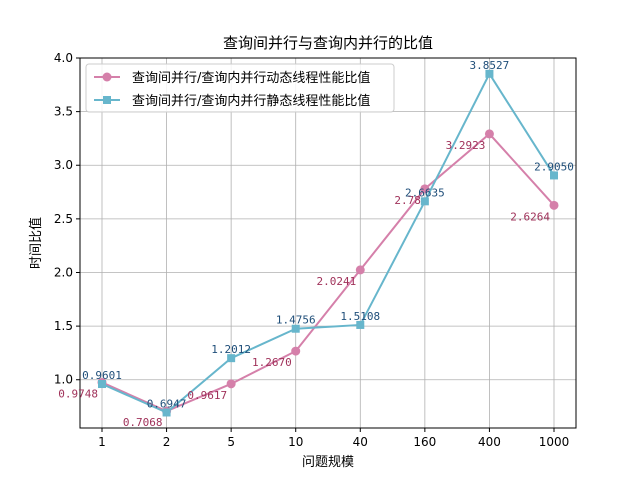 This screenshot has width=640, height=480. Describe the element at coordinates (102, 442) in the screenshot. I see `x-tick-label: 1` at that location.